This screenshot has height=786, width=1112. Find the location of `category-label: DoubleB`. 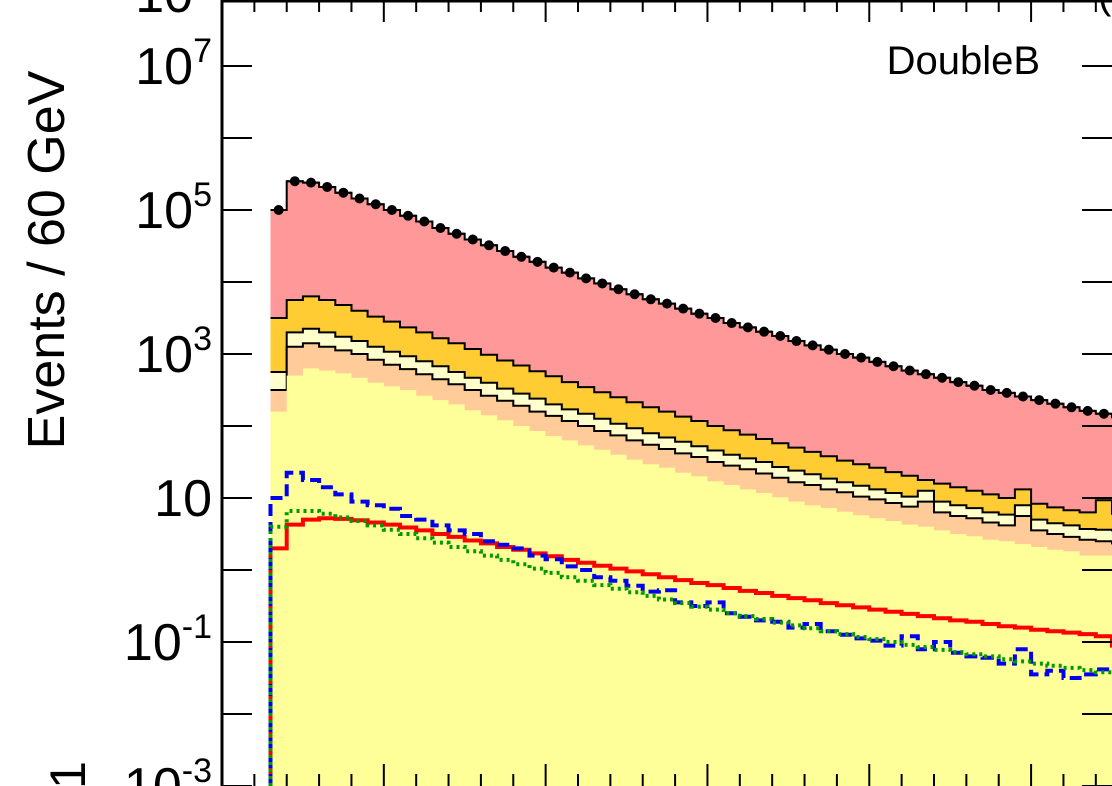

category-label: DoubleB is located at coordinates (963, 61).